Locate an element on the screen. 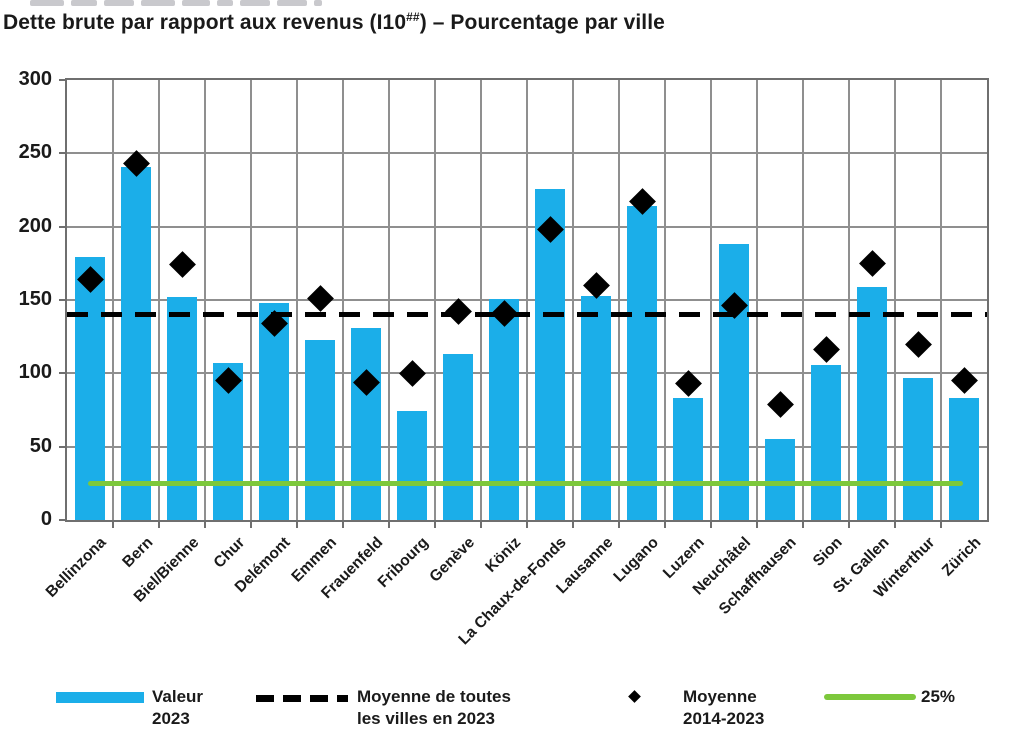 The height and width of the screenshot is (742, 1023). reference-line-mean-2023 is located at coordinates (527, 315).